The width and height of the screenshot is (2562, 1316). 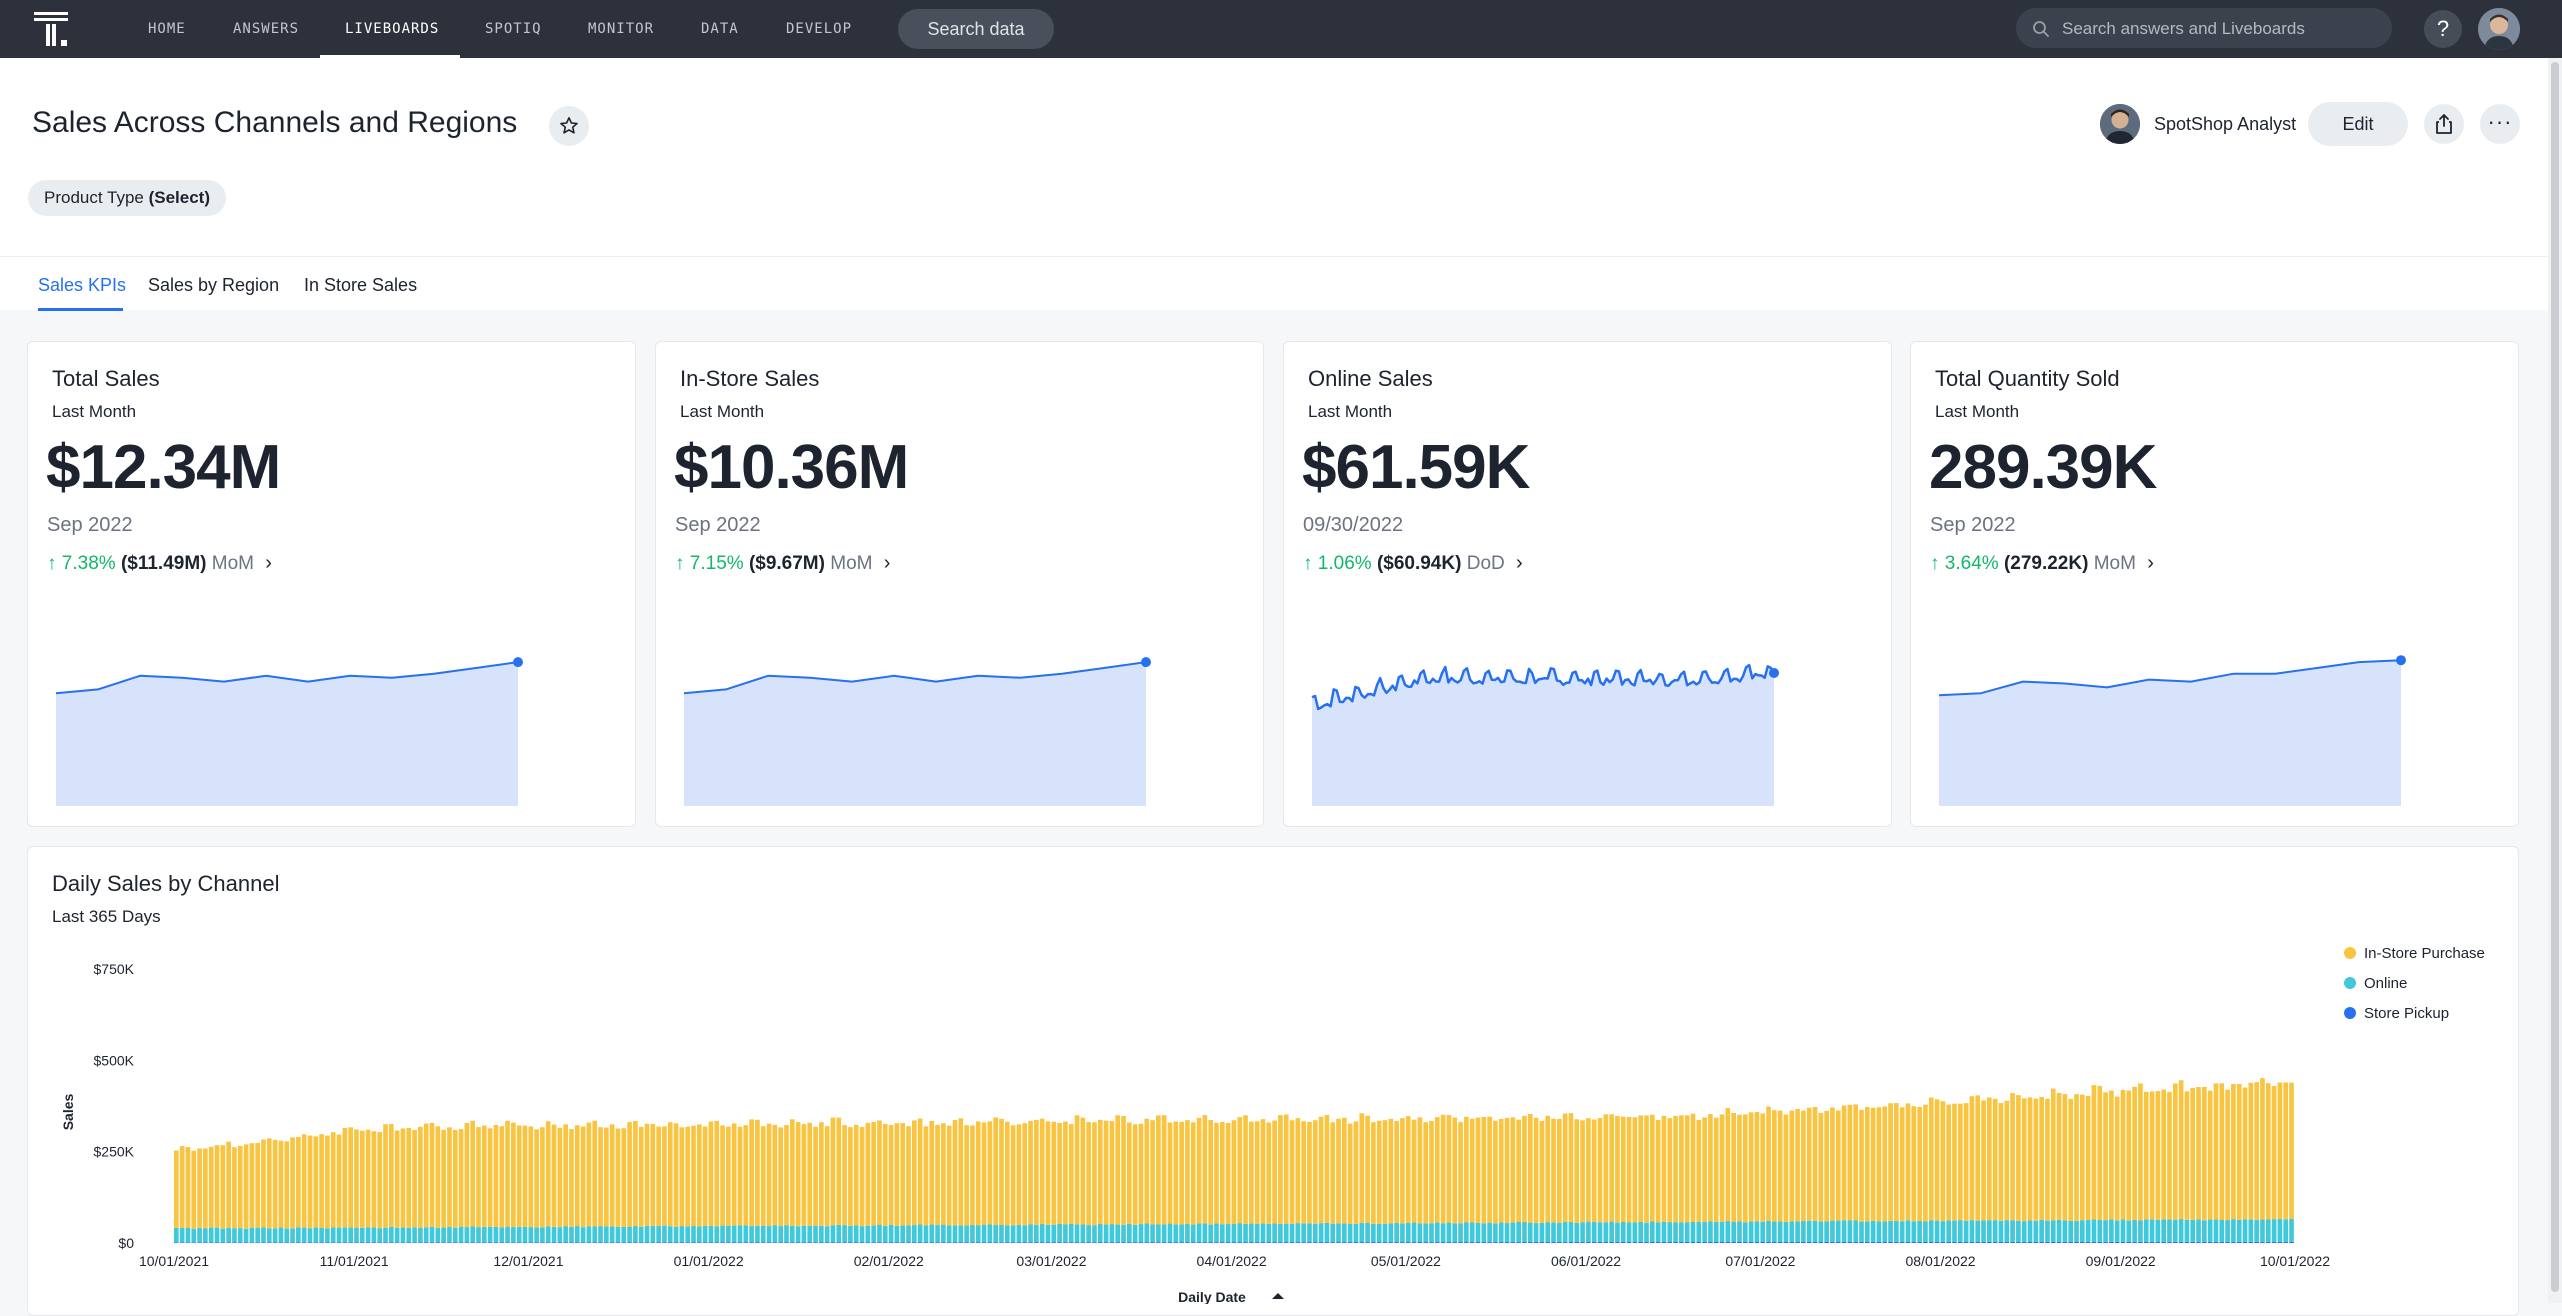 I want to click on nav-data: DATA, so click(x=720, y=29).